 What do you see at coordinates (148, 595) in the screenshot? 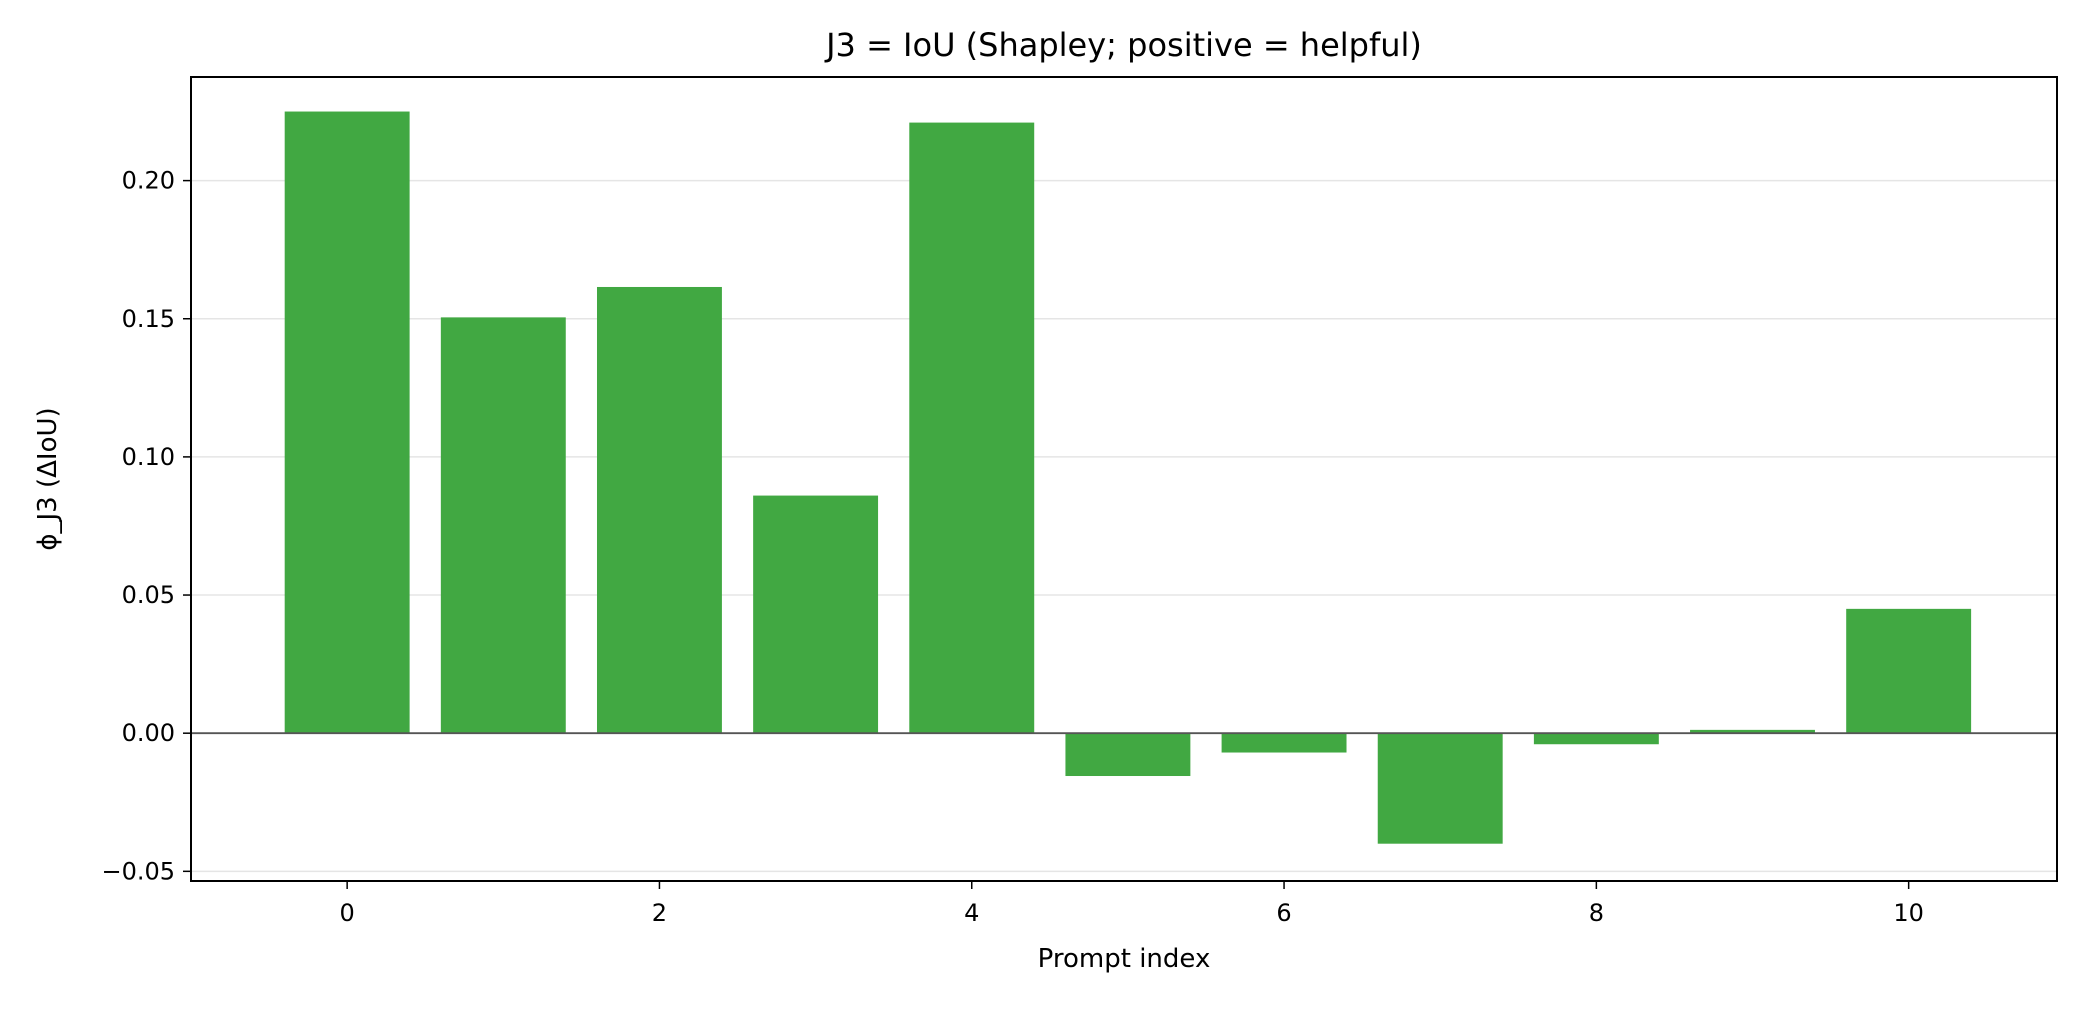
I see `y-tick-label: 0.05` at bounding box center [148, 595].